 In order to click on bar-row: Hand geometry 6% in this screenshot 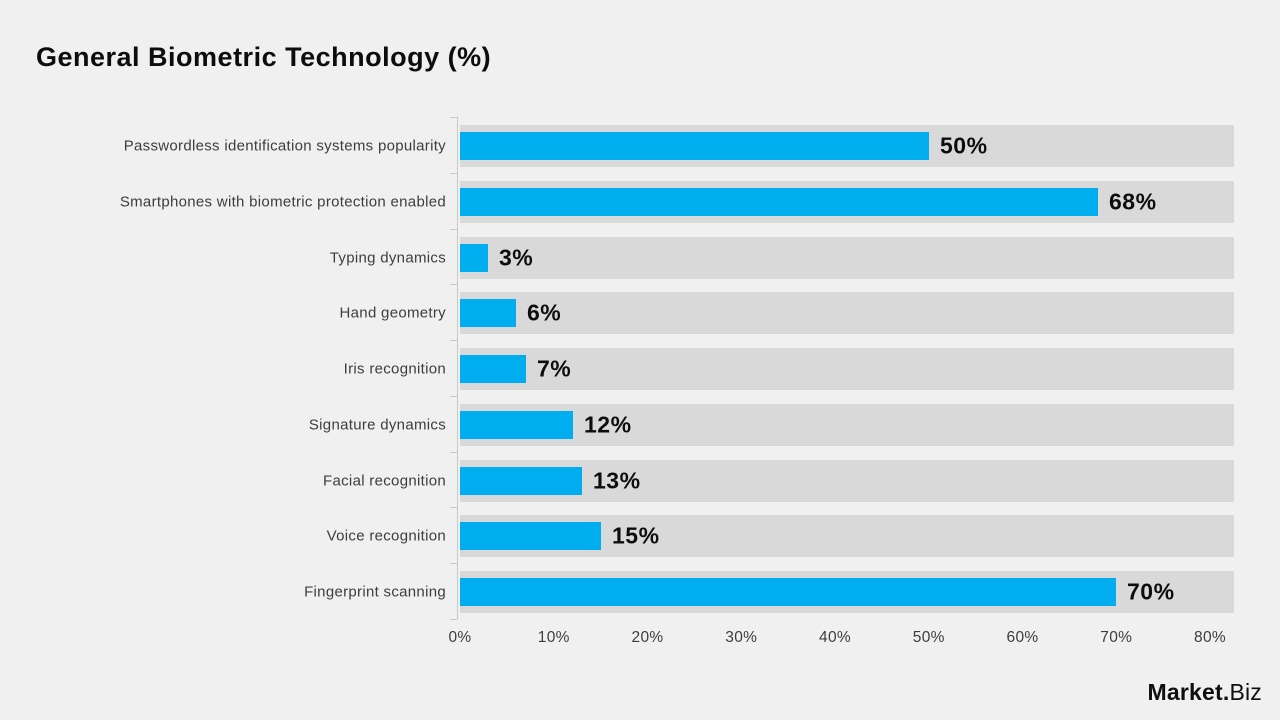, I will do `click(640, 313)`.